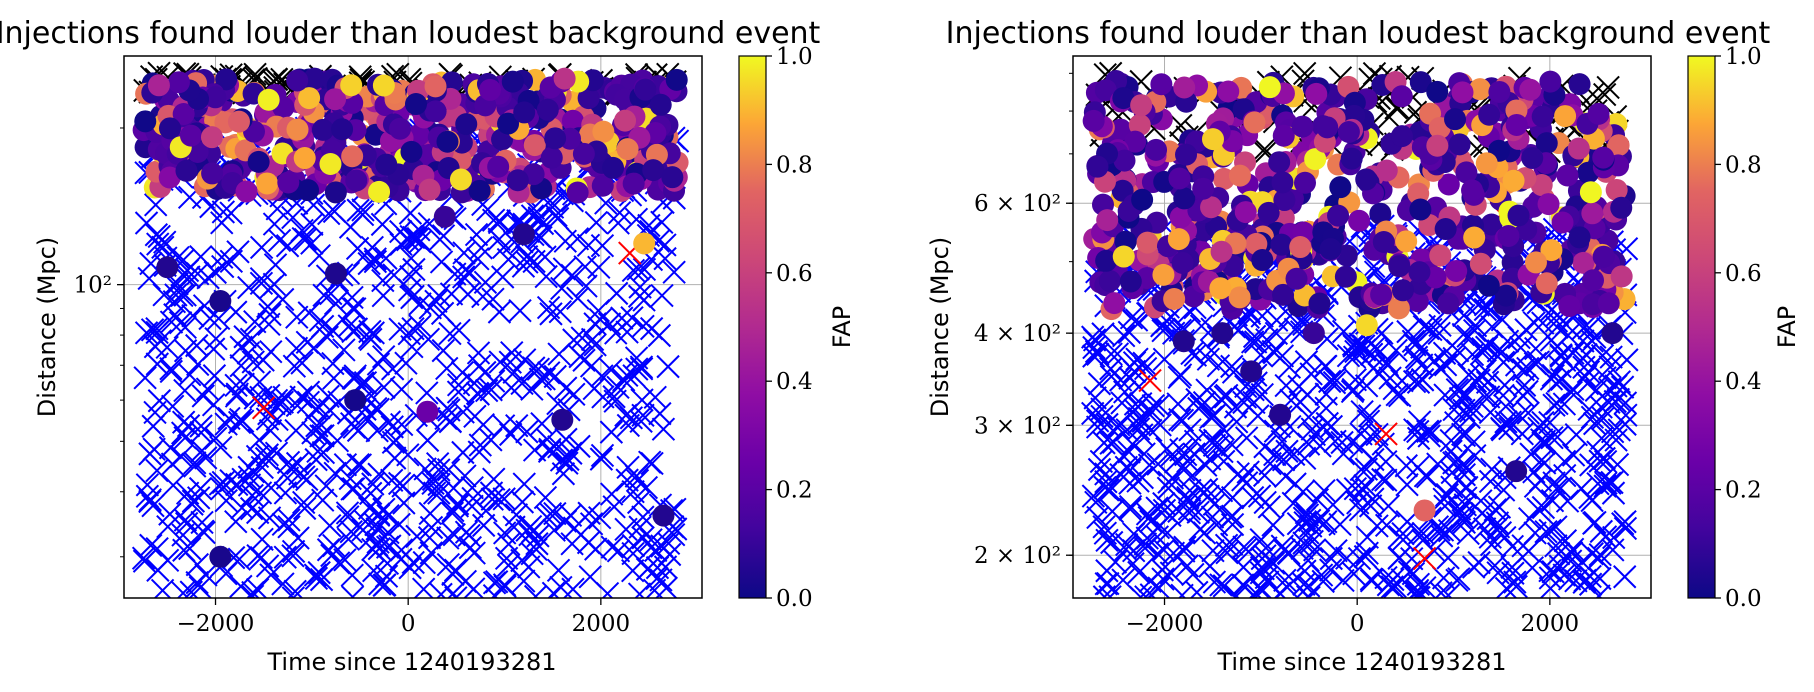 This screenshot has height=692, width=1814. What do you see at coordinates (1017, 204) in the screenshot?
I see `y-tick-label: 6 × 10²` at bounding box center [1017, 204].